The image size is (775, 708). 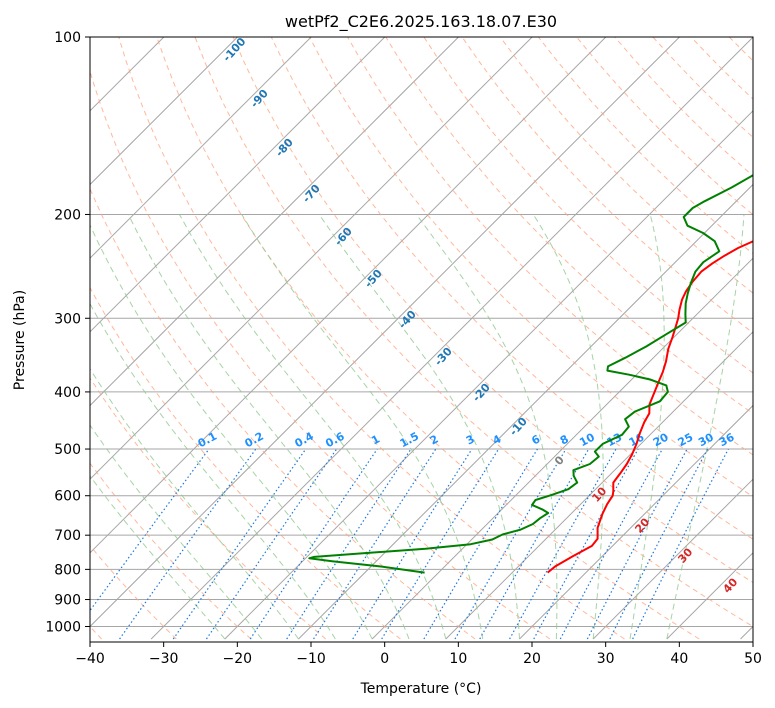 I want to click on y-tick-label: 400, so click(x=67, y=393).